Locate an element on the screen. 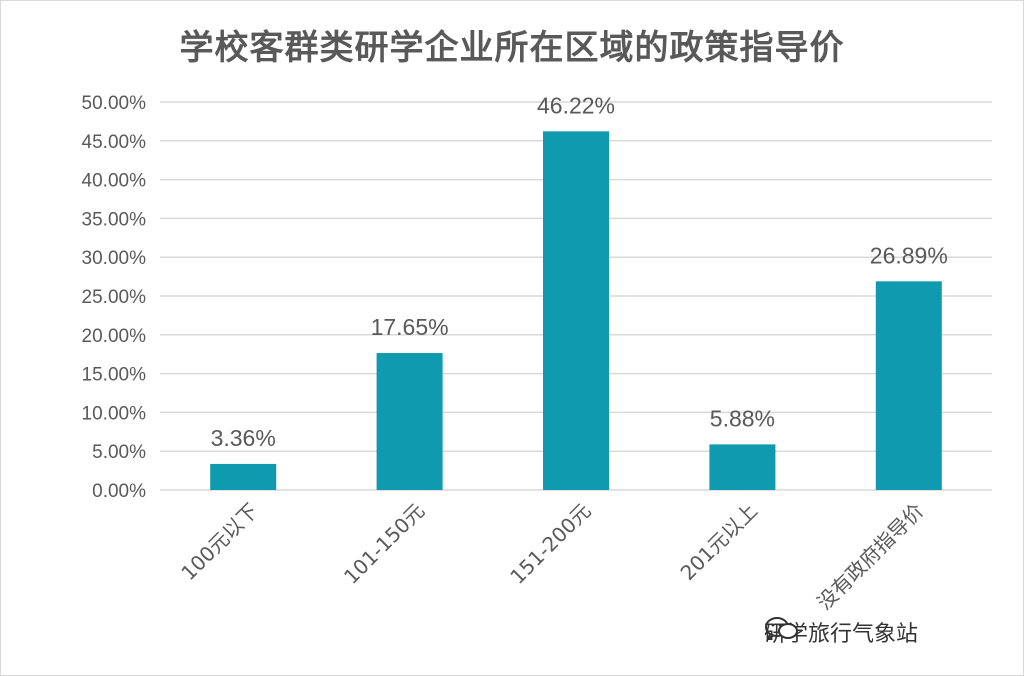  data-label: 17.65% is located at coordinates (410, 327).